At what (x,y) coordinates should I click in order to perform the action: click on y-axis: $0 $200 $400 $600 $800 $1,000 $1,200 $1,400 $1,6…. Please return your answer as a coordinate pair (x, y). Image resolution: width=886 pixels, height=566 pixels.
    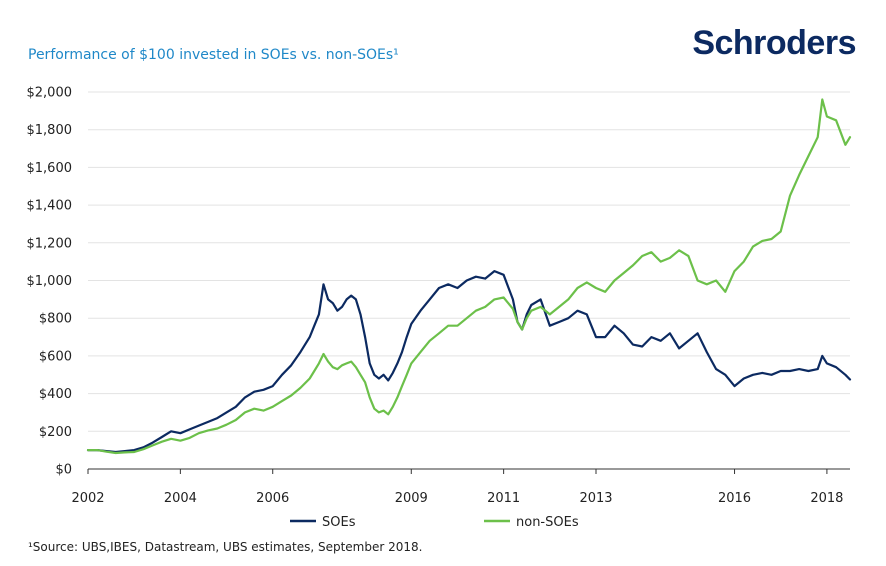
    Looking at the image, I should click on (50, 282).